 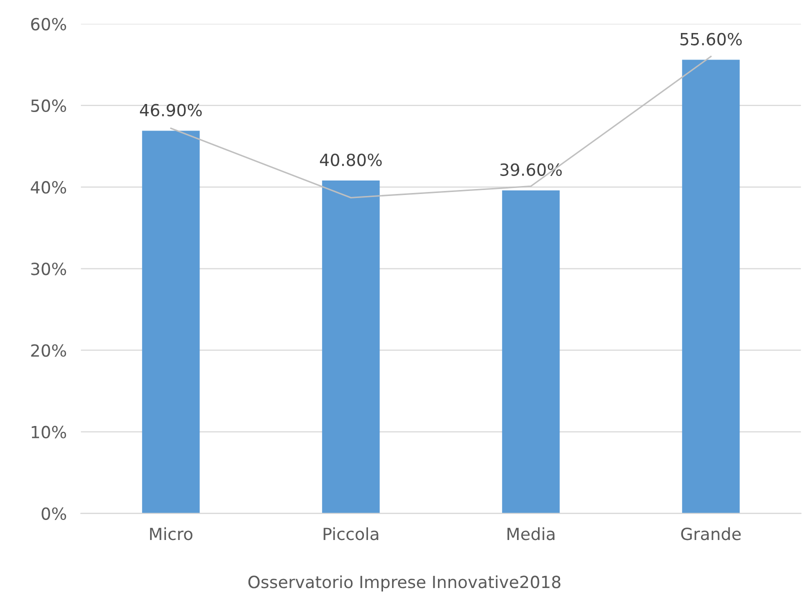 What do you see at coordinates (48, 350) in the screenshot?
I see `y-tick-label: 20%` at bounding box center [48, 350].